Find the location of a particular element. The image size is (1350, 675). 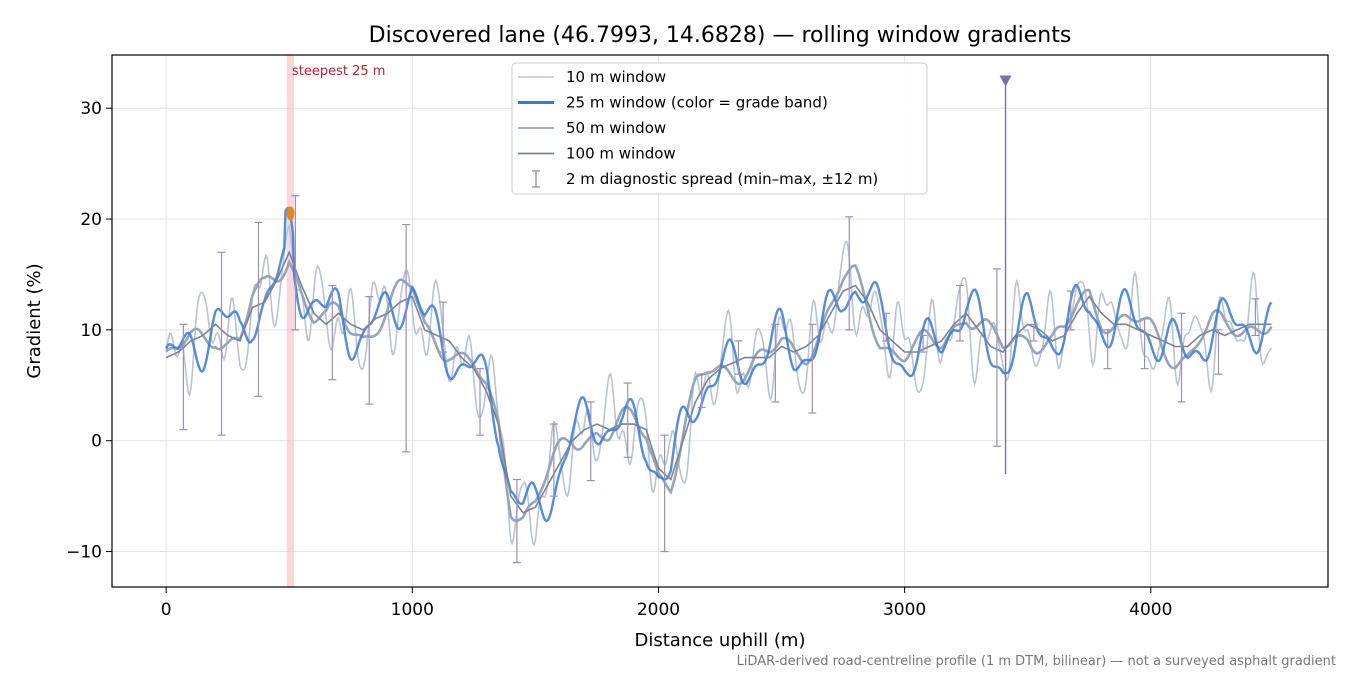

y-ticks: −10 0 10 20 30 is located at coordinates (89, 331).